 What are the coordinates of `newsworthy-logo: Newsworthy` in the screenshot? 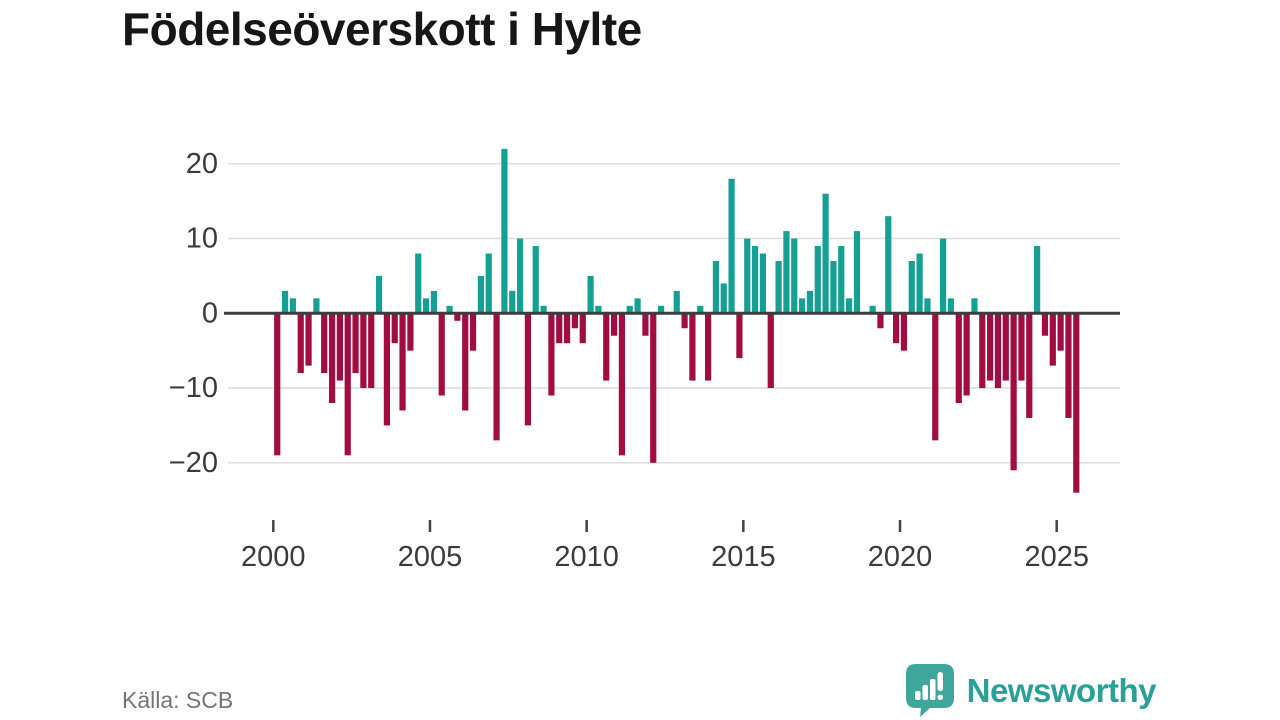 It's located at (1031, 690).